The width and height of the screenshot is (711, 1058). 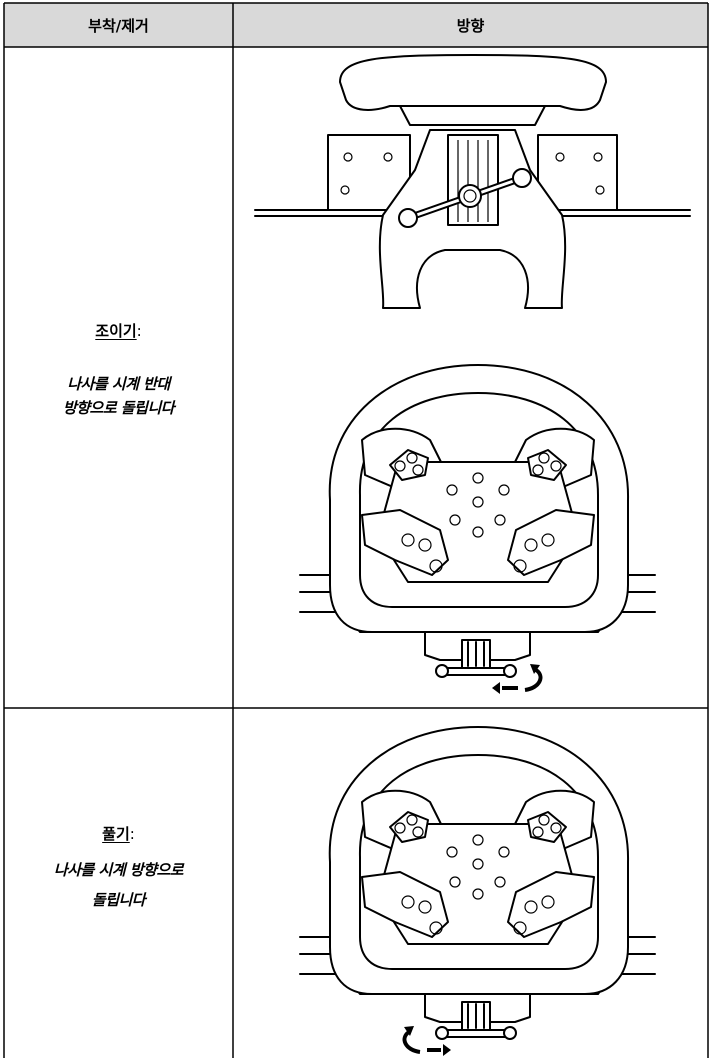 I want to click on header-background, so click(x=356, y=25).